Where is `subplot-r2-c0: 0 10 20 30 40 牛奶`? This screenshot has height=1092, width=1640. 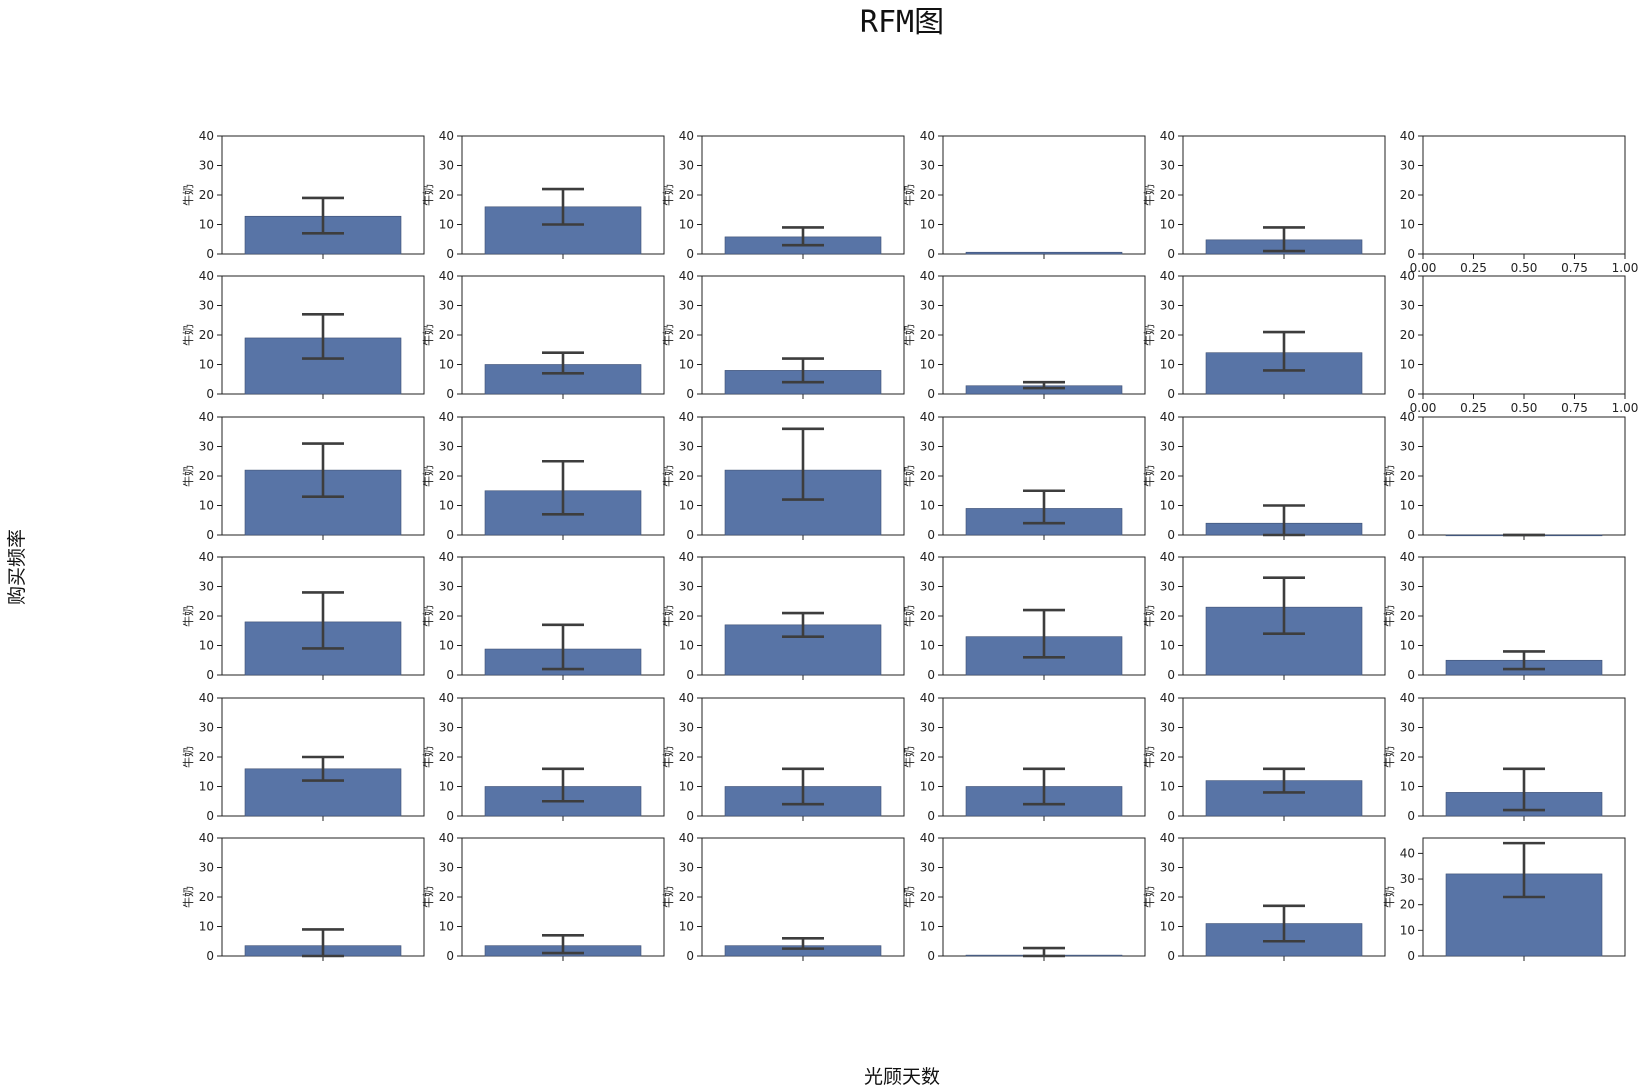
subplot-r2-c0: 0 10 20 30 40 牛奶 is located at coordinates (303, 476).